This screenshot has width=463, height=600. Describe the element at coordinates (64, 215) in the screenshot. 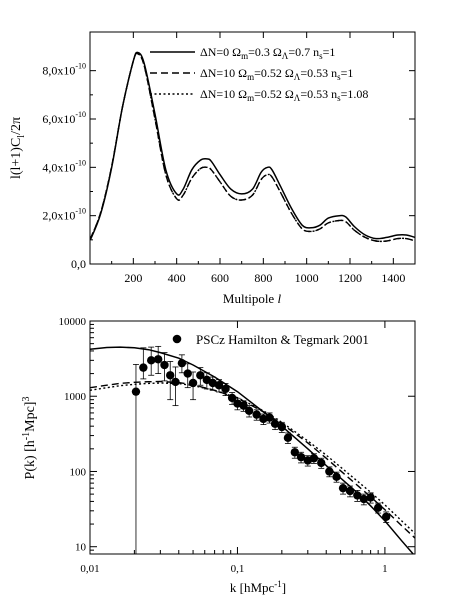

I see `cmb-y-tick-label: 2,0x10⁻¹⁰` at that location.